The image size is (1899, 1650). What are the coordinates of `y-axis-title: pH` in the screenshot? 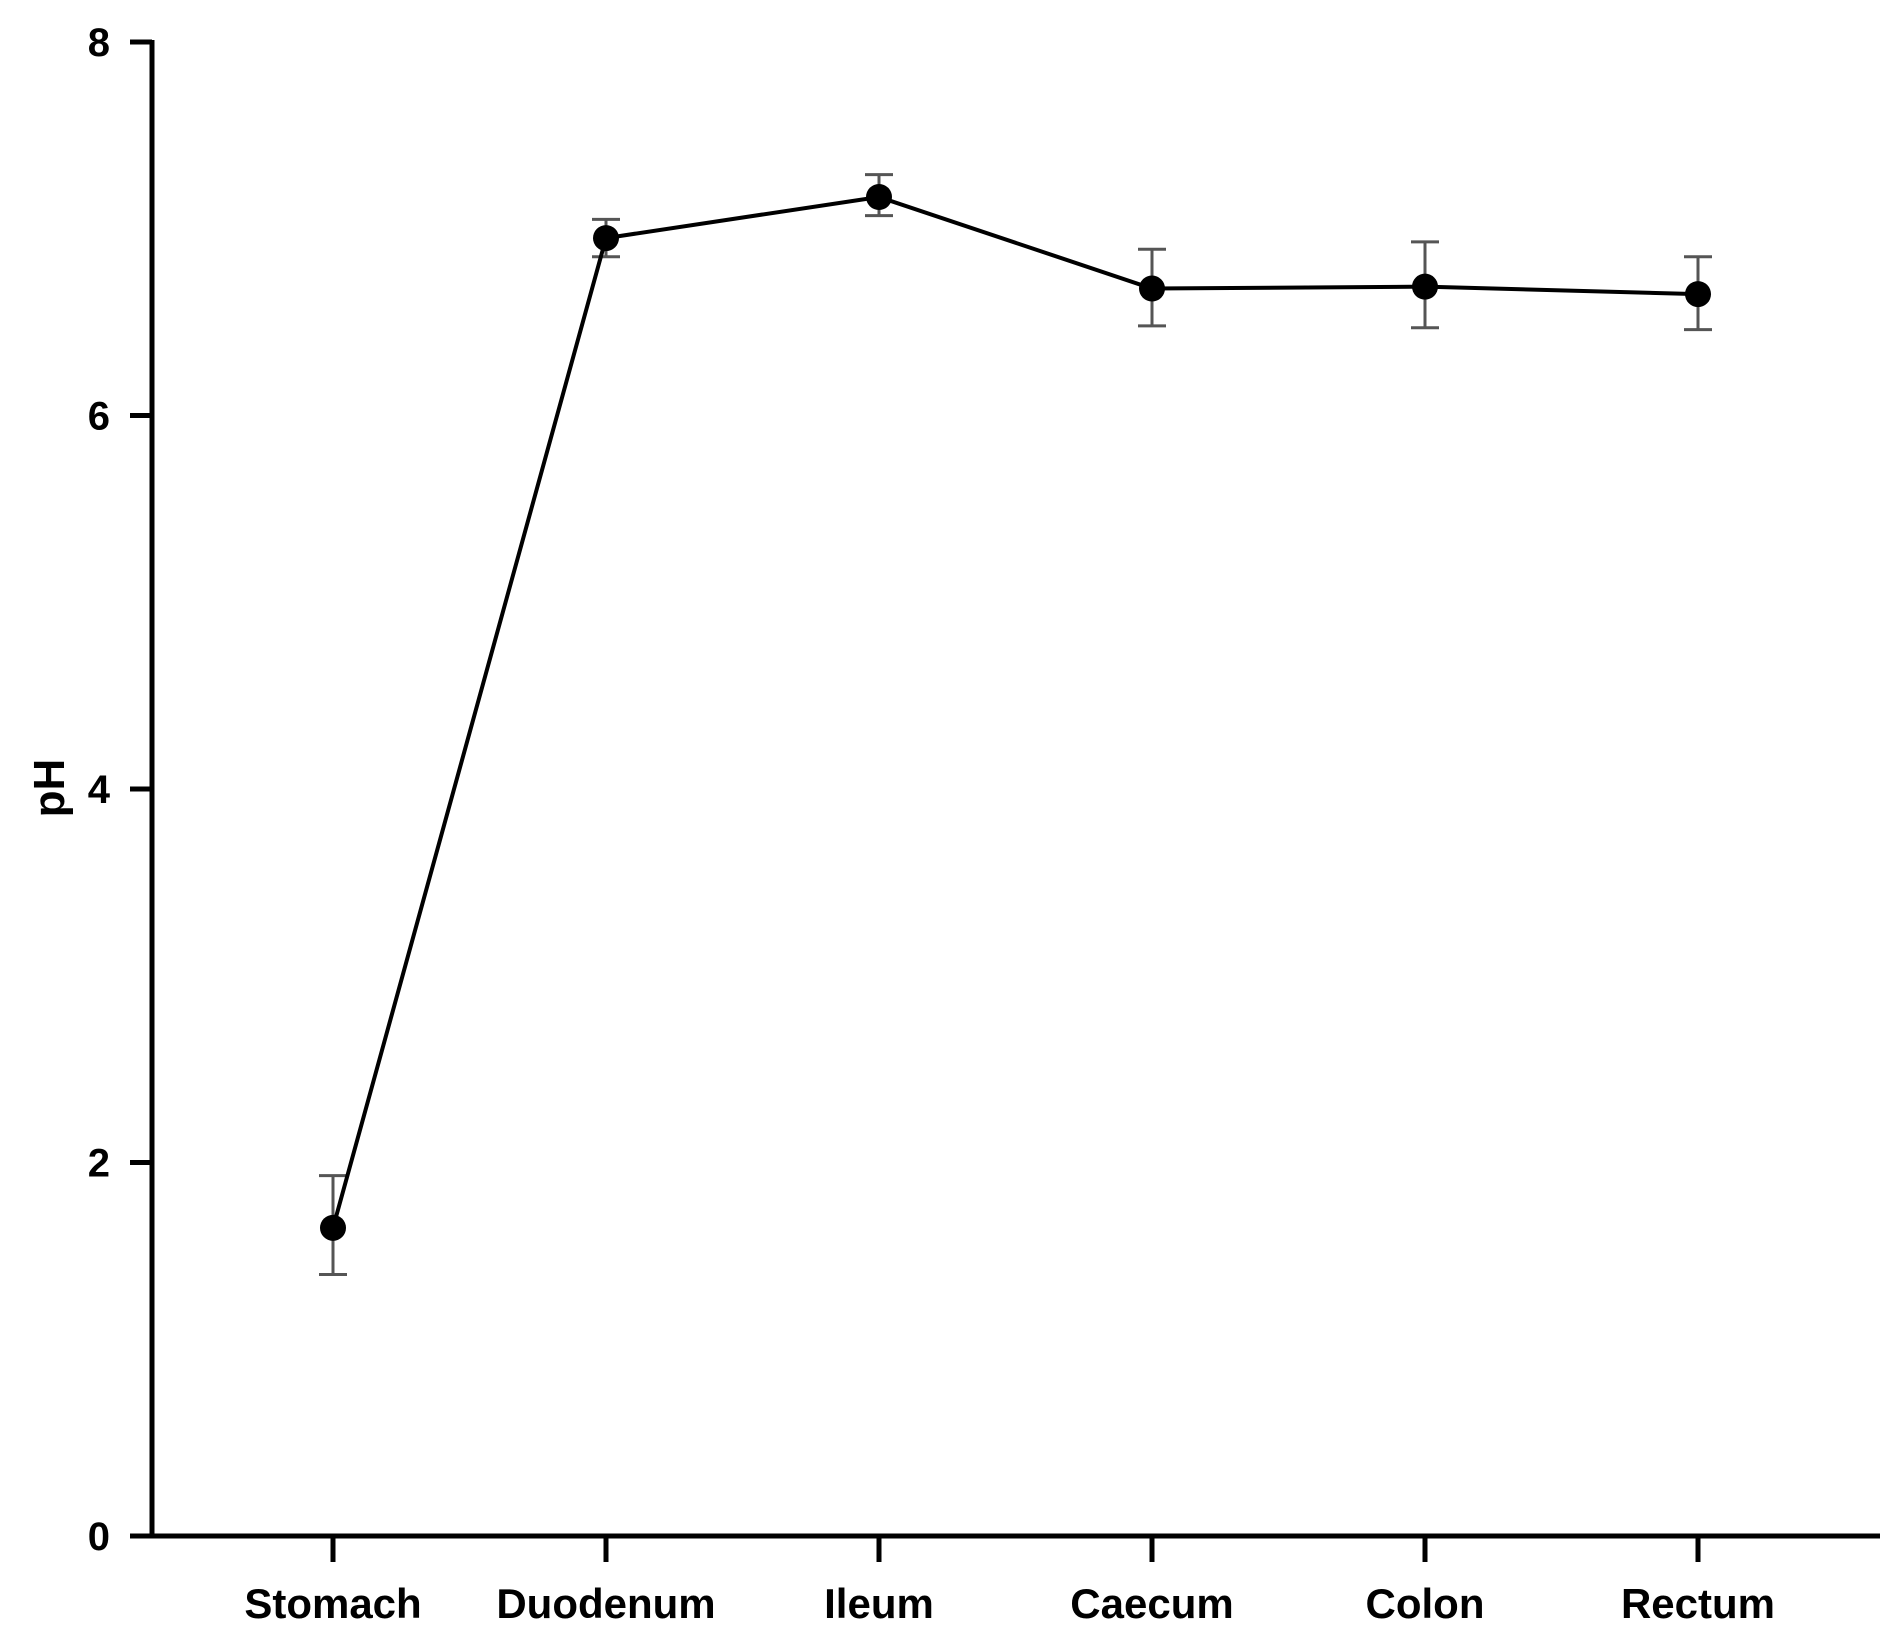 It's located at (49, 788).